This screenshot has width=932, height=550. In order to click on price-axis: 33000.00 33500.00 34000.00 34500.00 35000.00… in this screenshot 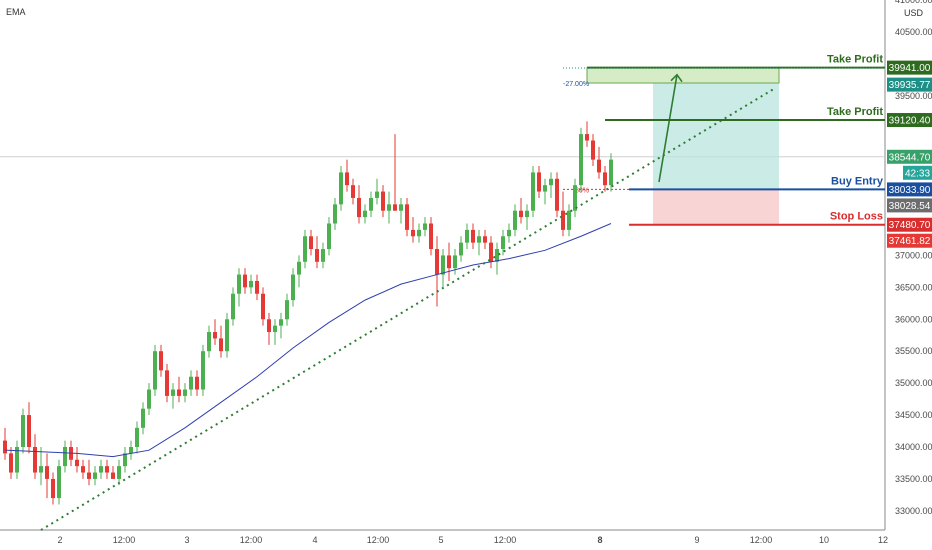, I will do `click(909, 258)`.